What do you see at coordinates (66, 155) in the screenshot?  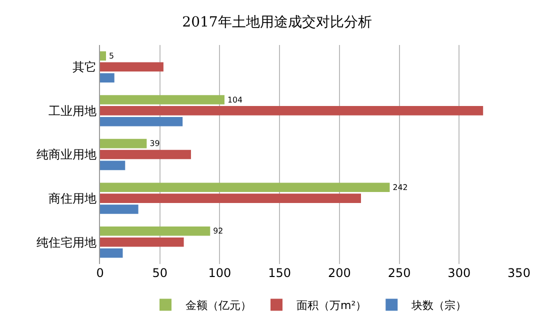 I see `y-tick-label: 纯商业用地` at bounding box center [66, 155].